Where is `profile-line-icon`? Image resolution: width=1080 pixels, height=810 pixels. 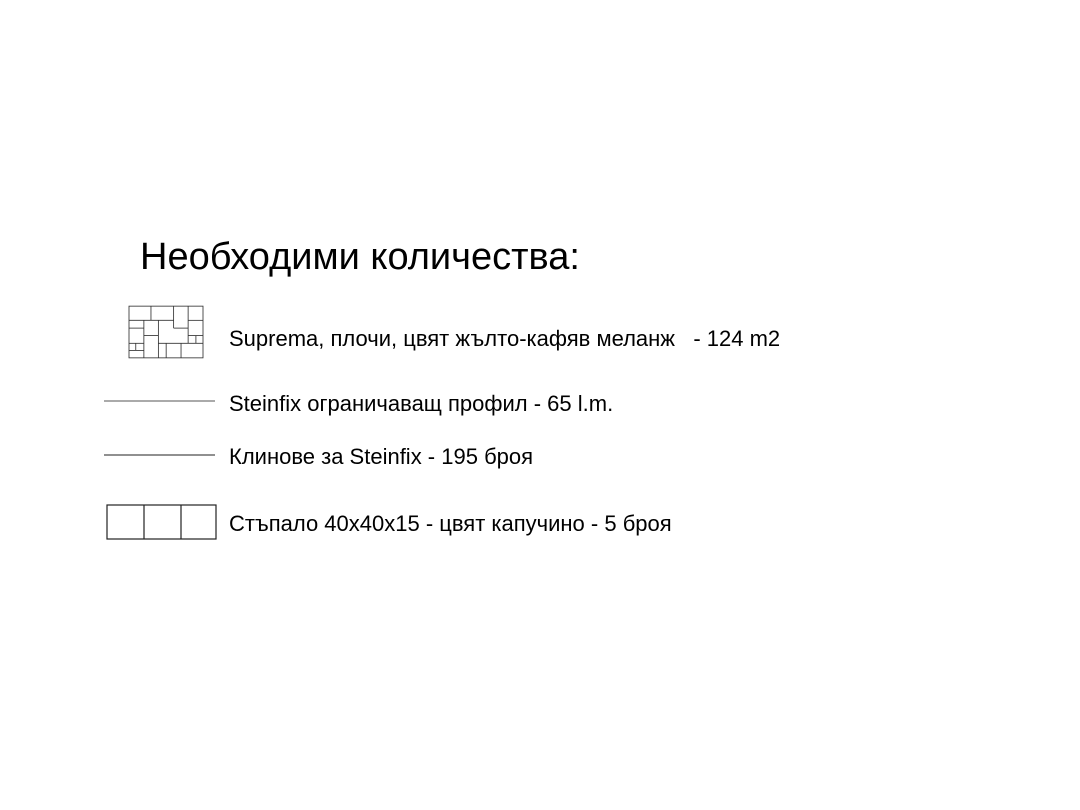
profile-line-icon is located at coordinates (159, 401).